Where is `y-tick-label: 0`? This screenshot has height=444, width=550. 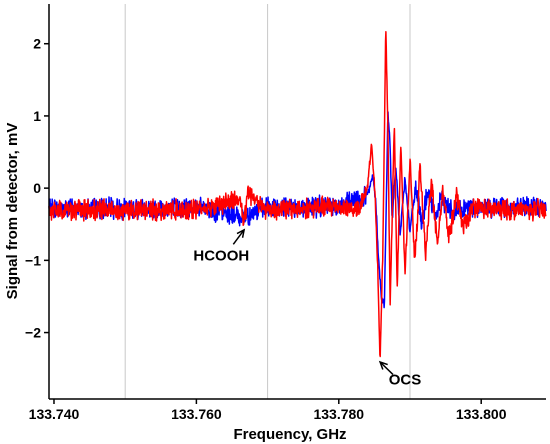 y-tick-label: 0 is located at coordinates (37, 188).